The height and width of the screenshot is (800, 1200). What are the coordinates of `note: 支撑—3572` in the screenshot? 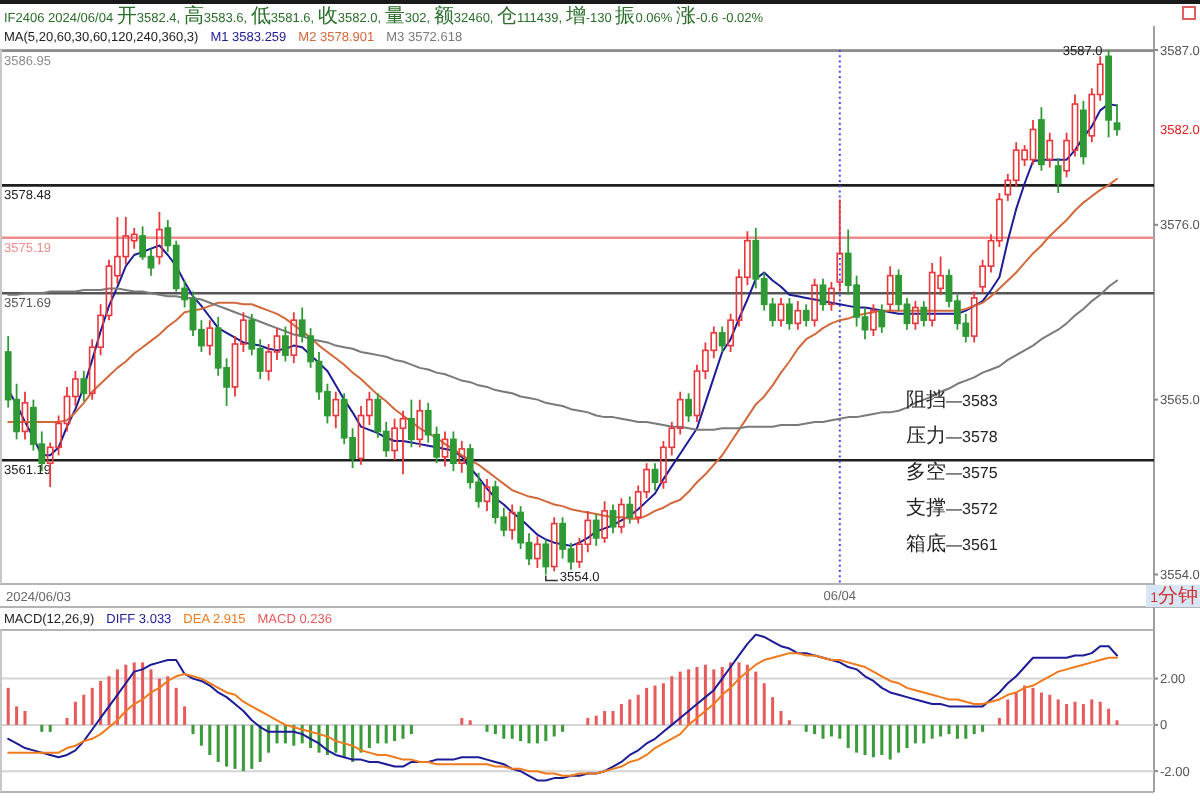 It's located at (952, 509).